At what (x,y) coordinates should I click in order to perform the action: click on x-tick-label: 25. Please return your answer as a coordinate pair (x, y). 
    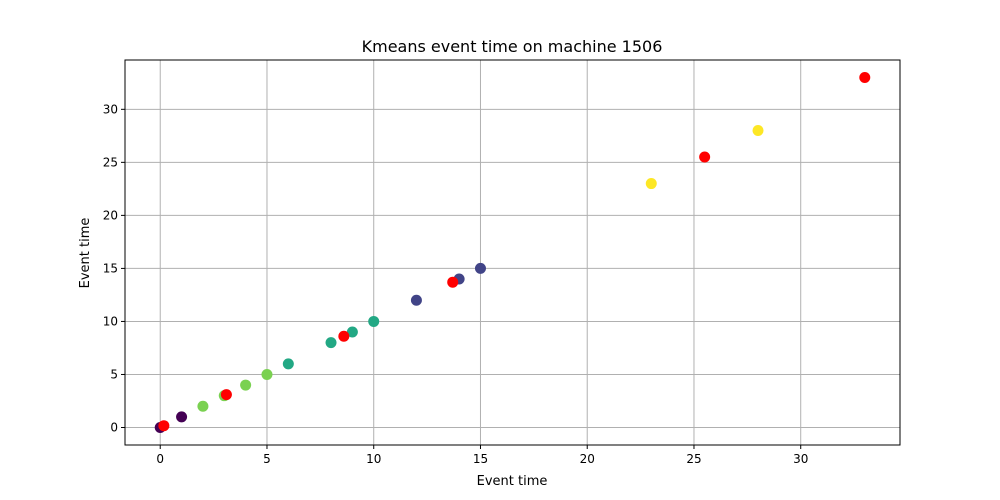
    Looking at the image, I should click on (693, 459).